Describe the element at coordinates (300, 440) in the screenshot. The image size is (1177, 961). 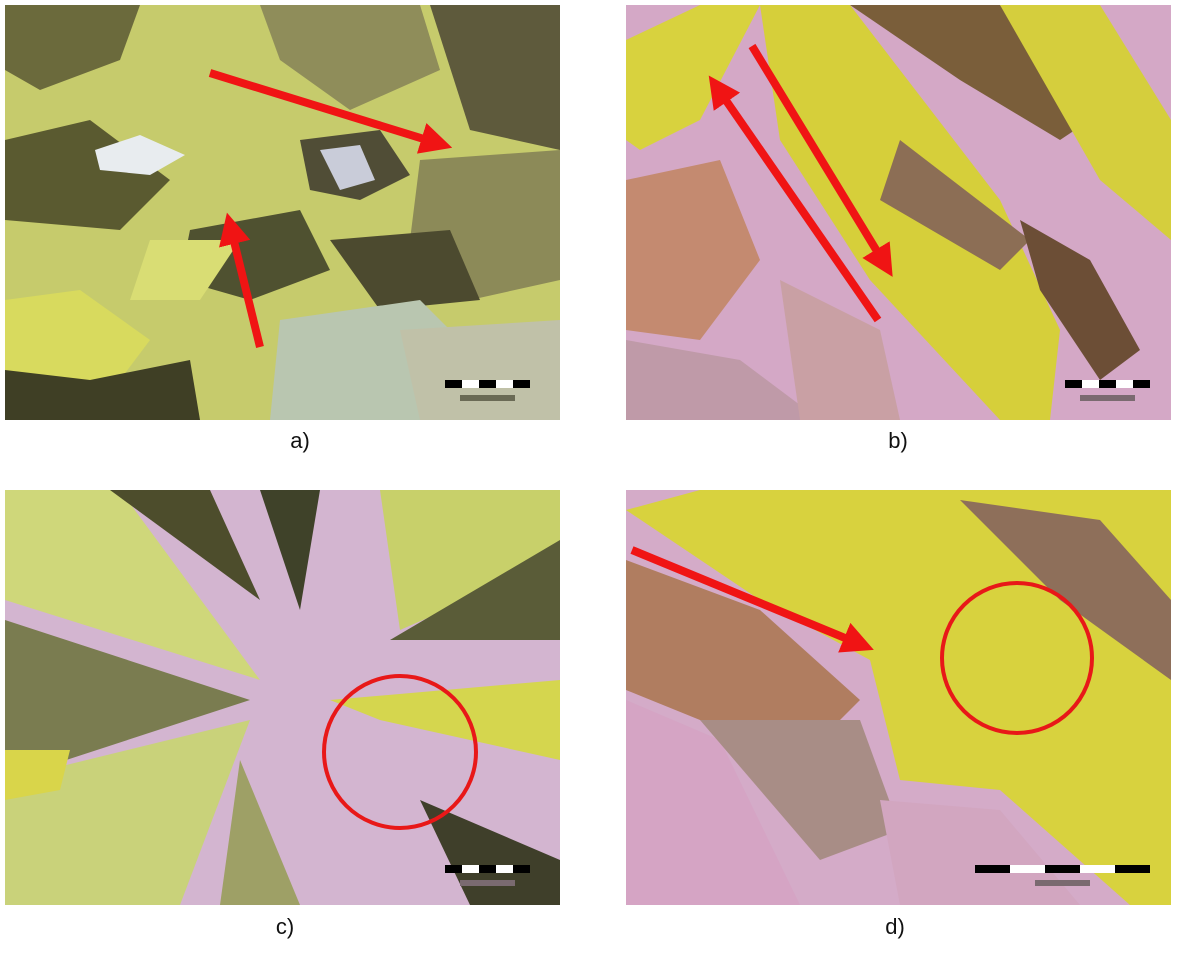
I see `panel-label: a)` at that location.